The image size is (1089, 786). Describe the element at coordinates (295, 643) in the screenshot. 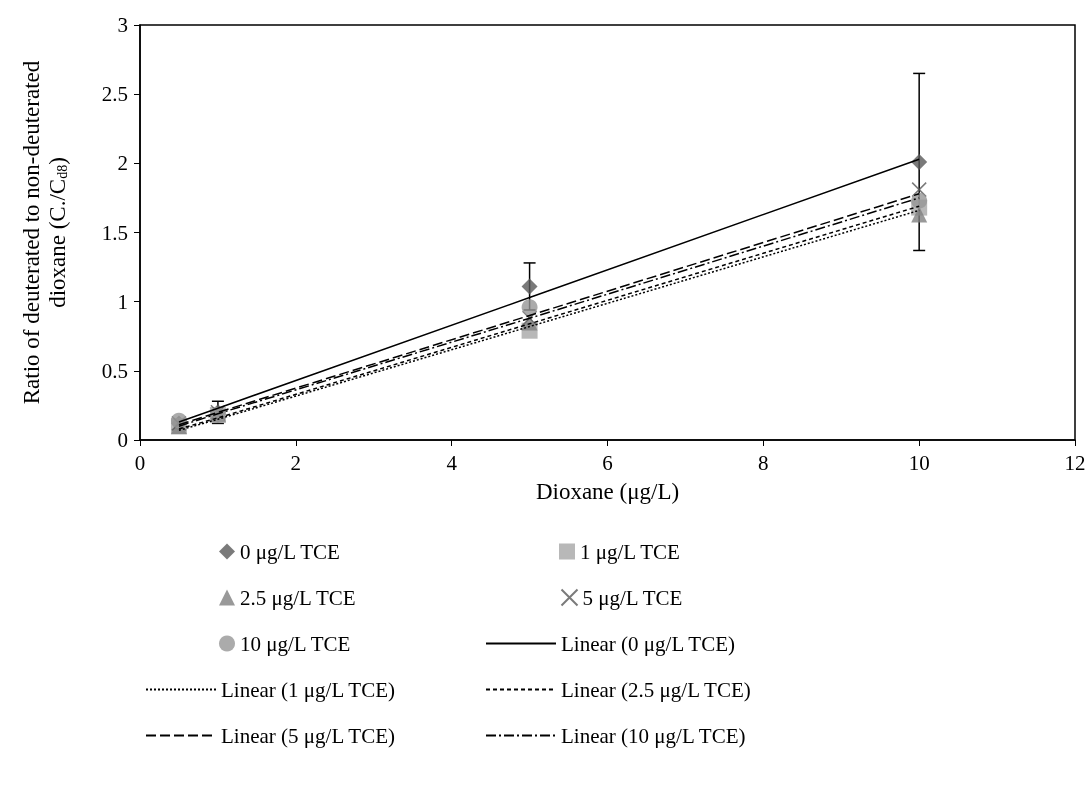

I see `legend-label: 10 μg/L TCE` at that location.